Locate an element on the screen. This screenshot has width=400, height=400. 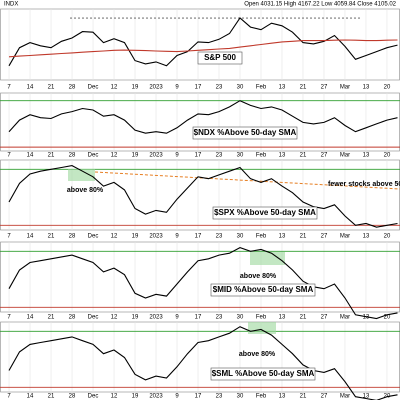
panel-title: $MID %Above 50-day SMA is located at coordinates (263, 289).